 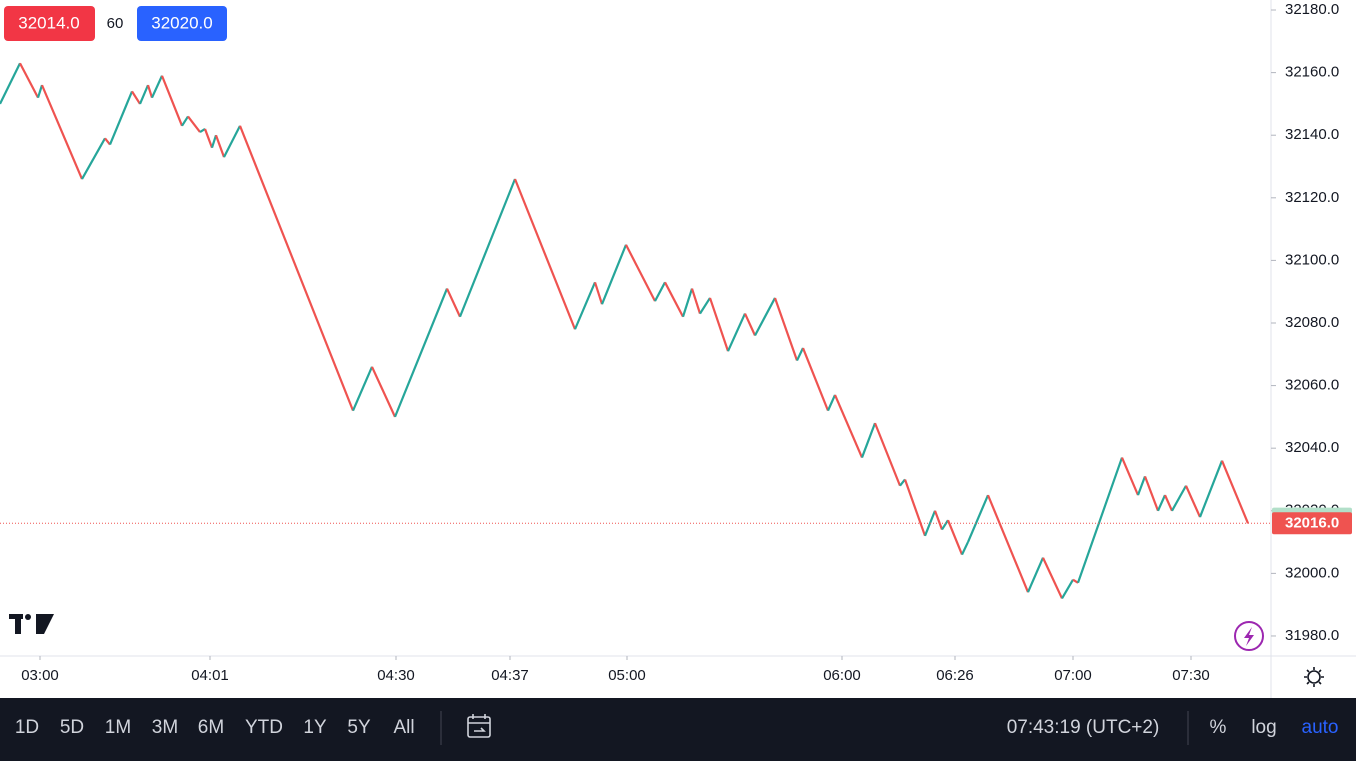 What do you see at coordinates (27, 727) in the screenshot?
I see `range-button: 1D` at bounding box center [27, 727].